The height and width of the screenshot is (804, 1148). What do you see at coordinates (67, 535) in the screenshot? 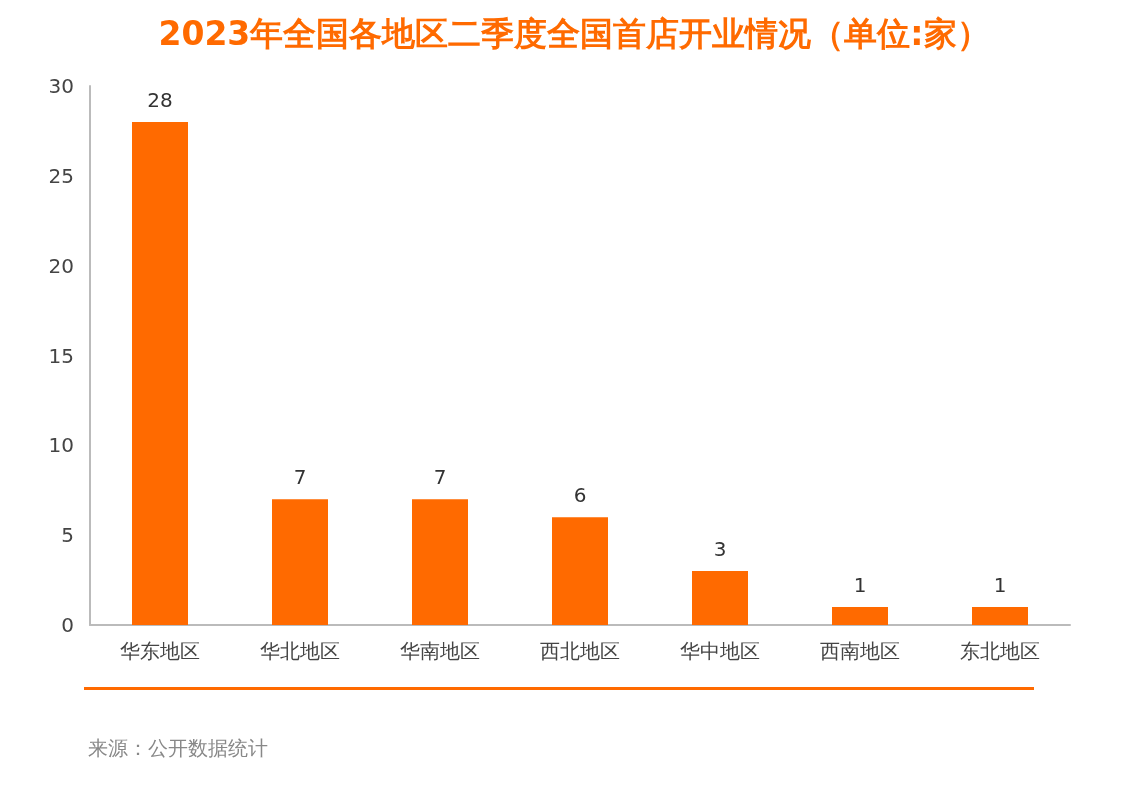
I see `y-tick-label: 5` at bounding box center [67, 535].